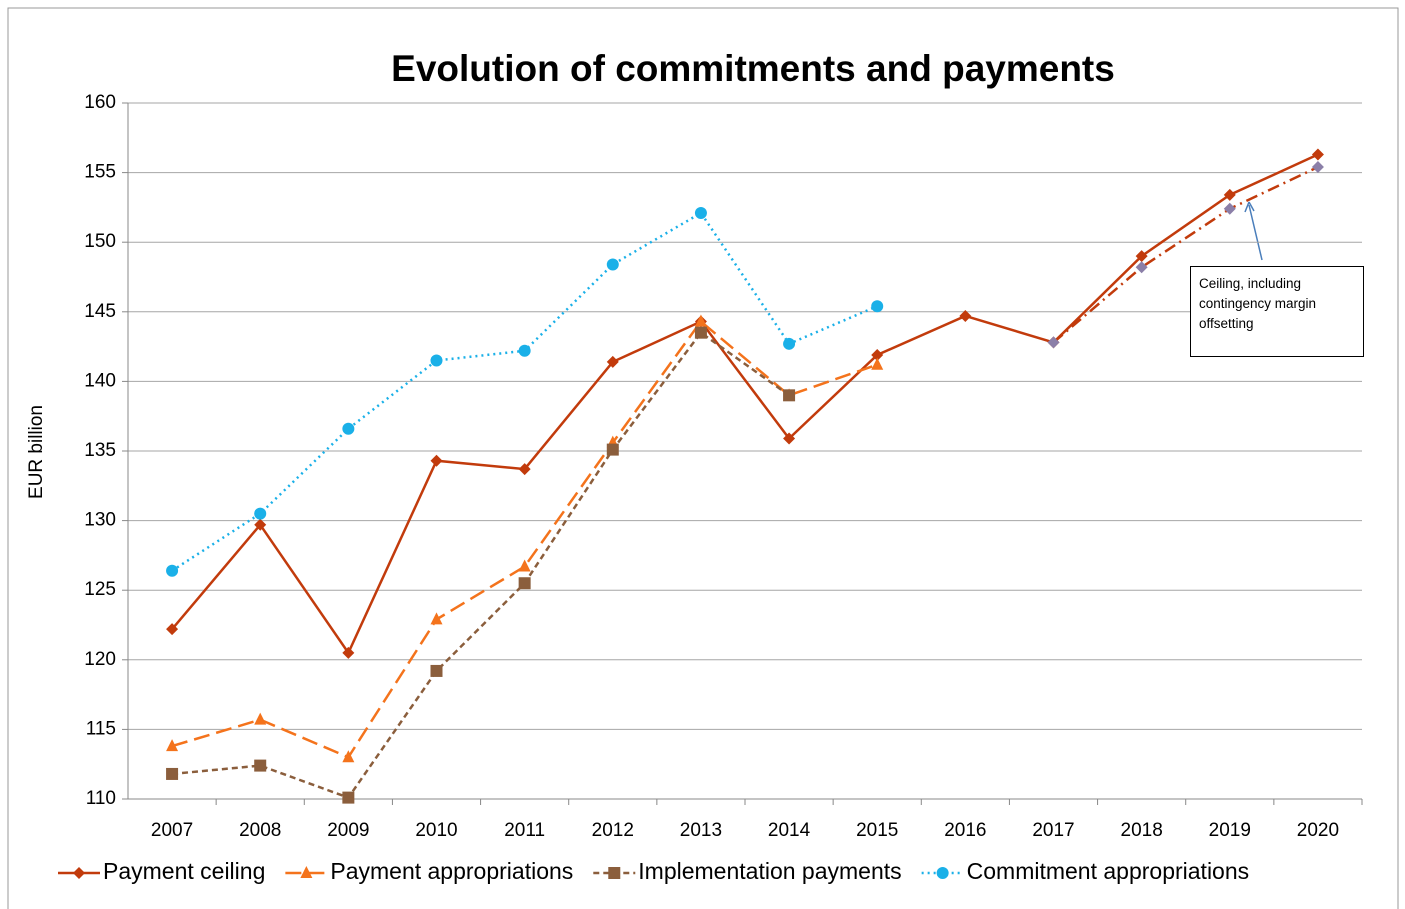 The width and height of the screenshot is (1405, 909). What do you see at coordinates (613, 830) in the screenshot?
I see `x-tick-label: 2012` at bounding box center [613, 830].